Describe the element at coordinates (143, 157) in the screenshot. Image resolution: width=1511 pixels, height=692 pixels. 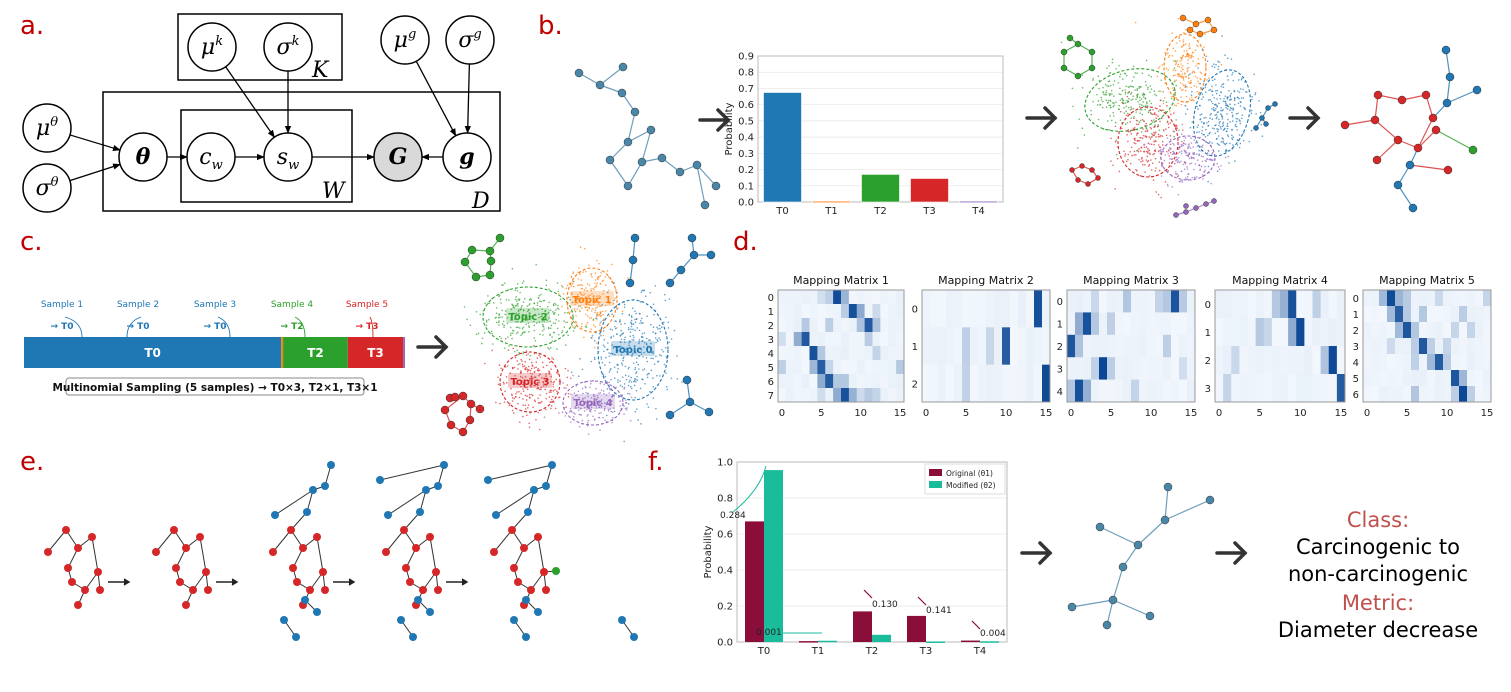
I see `node-circle-theta` at that location.